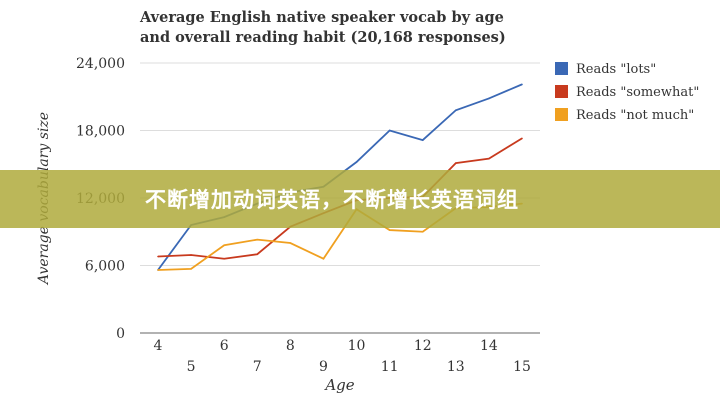  What do you see at coordinates (456, 367) in the screenshot?
I see `x-tick-label: 13` at bounding box center [456, 367].